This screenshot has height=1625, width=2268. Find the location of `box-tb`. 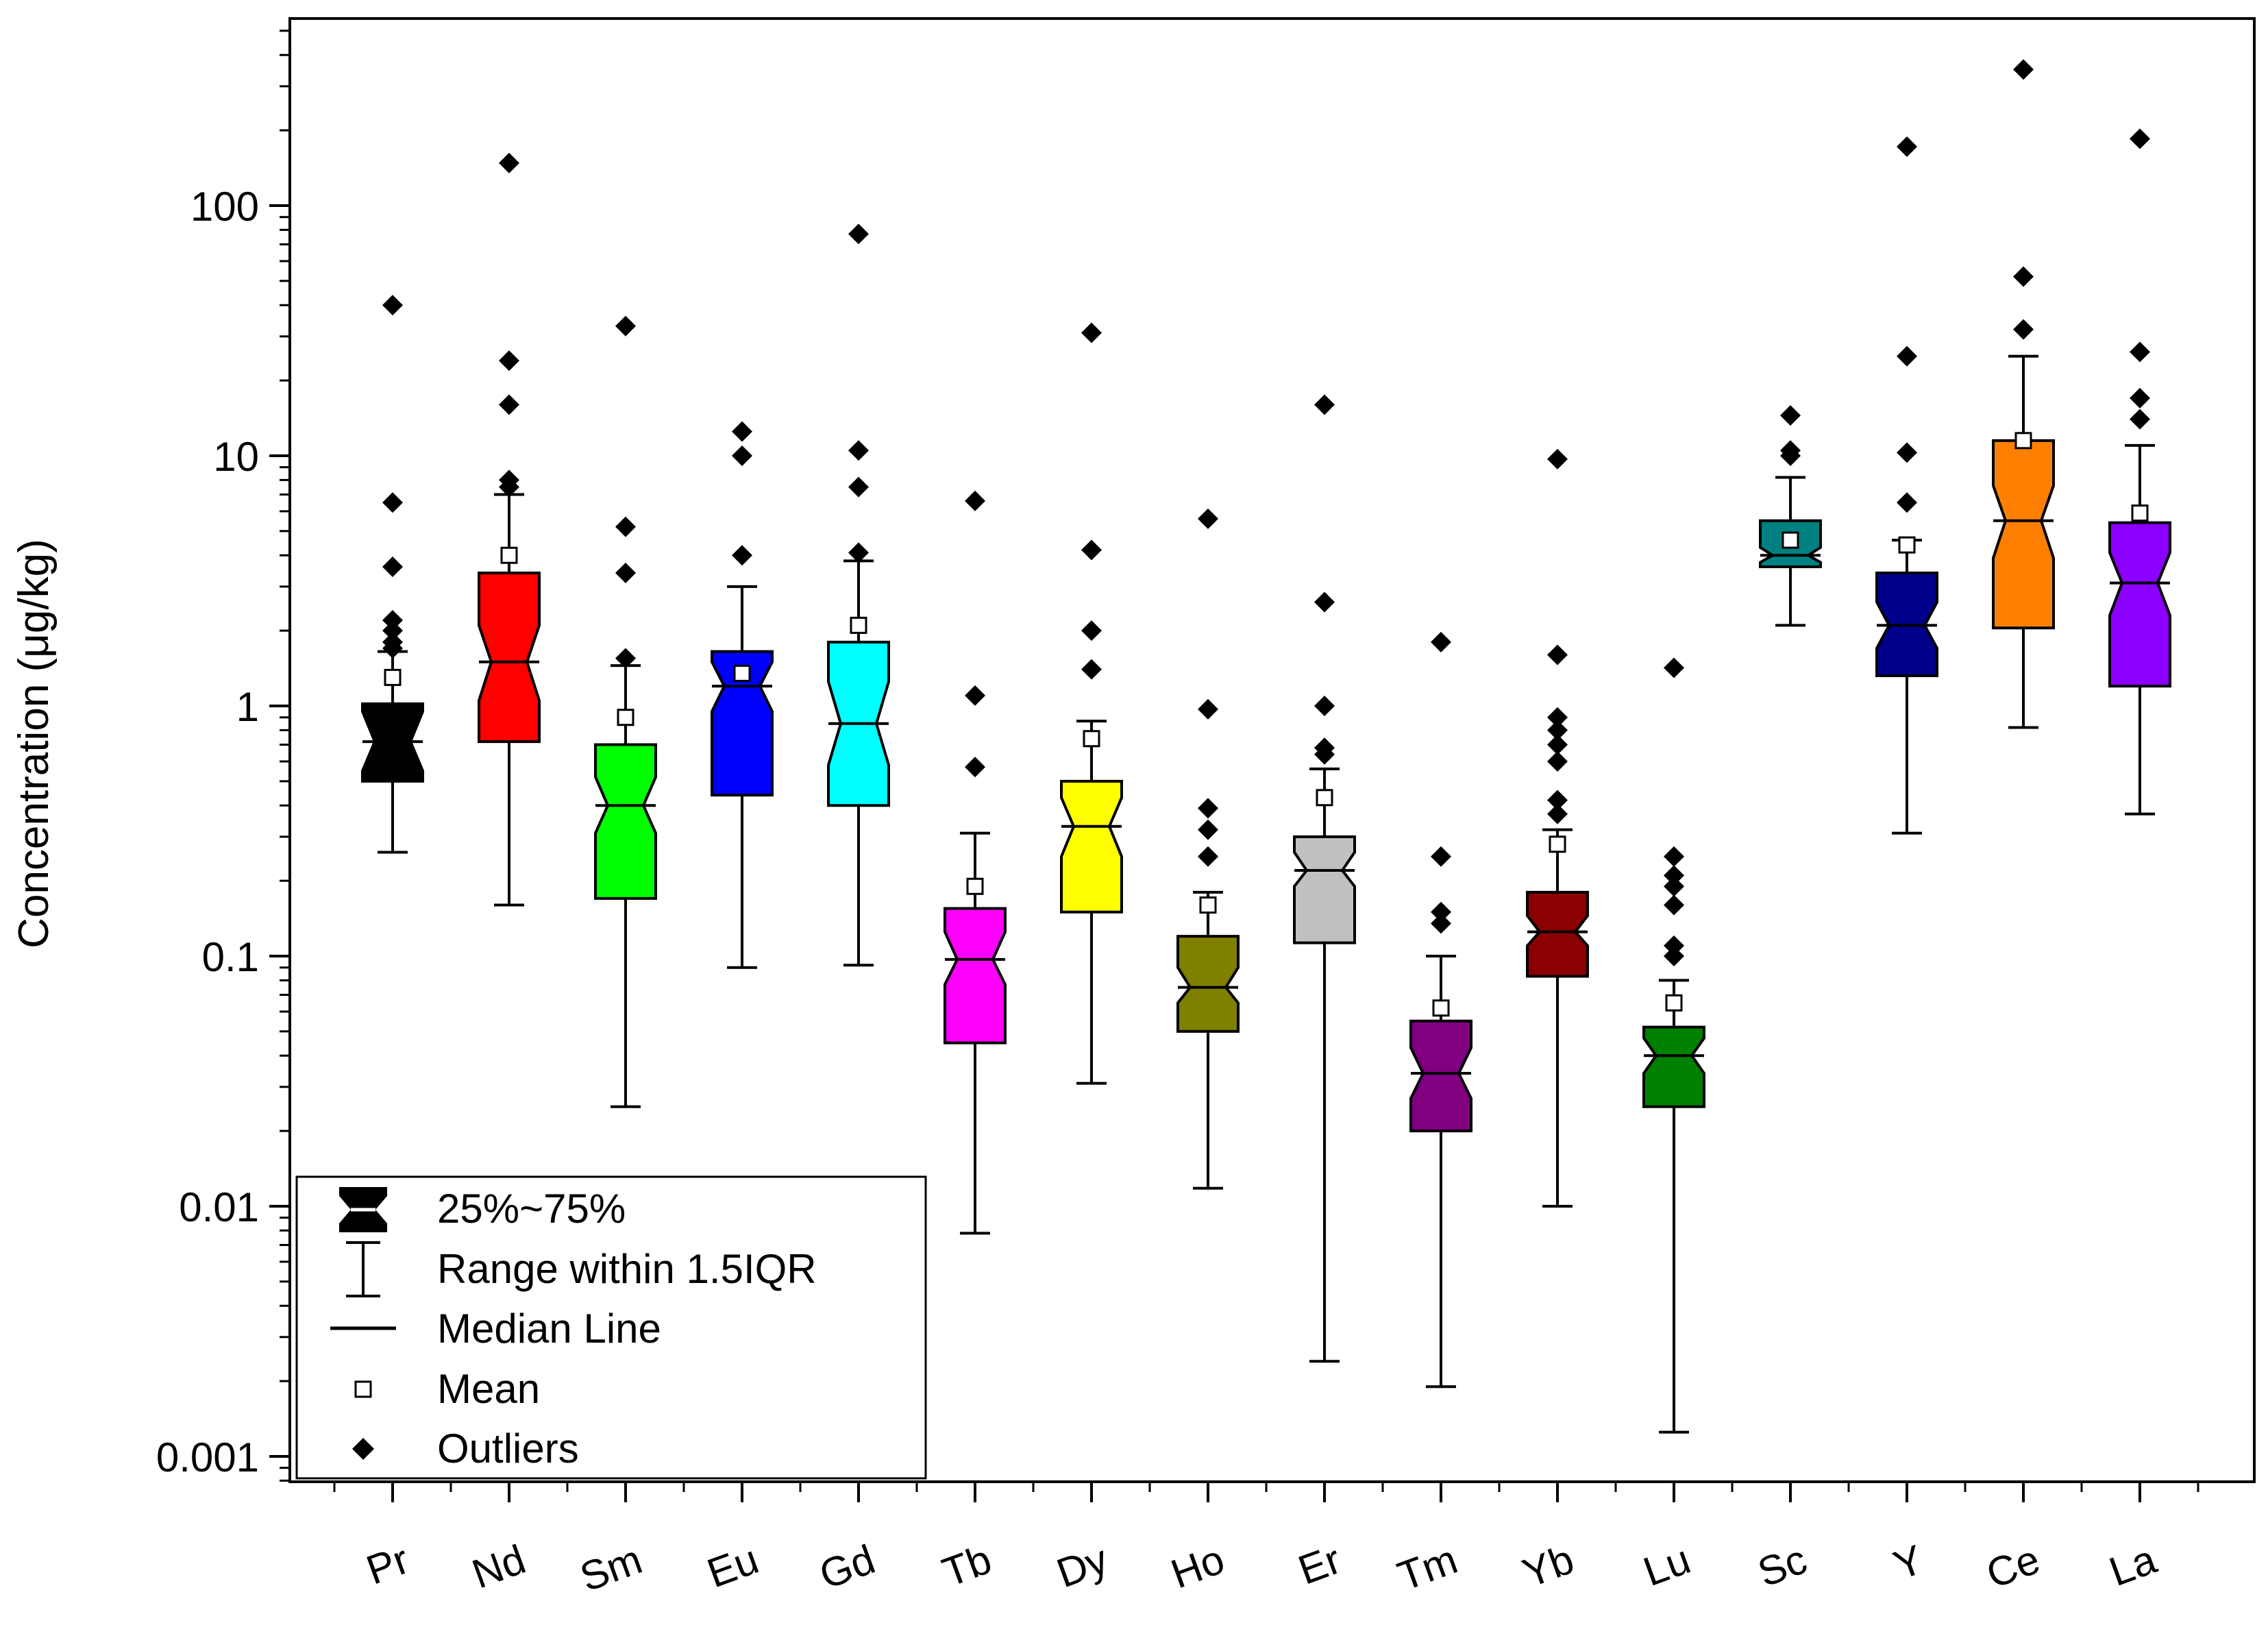

box-tb is located at coordinates (975, 862).